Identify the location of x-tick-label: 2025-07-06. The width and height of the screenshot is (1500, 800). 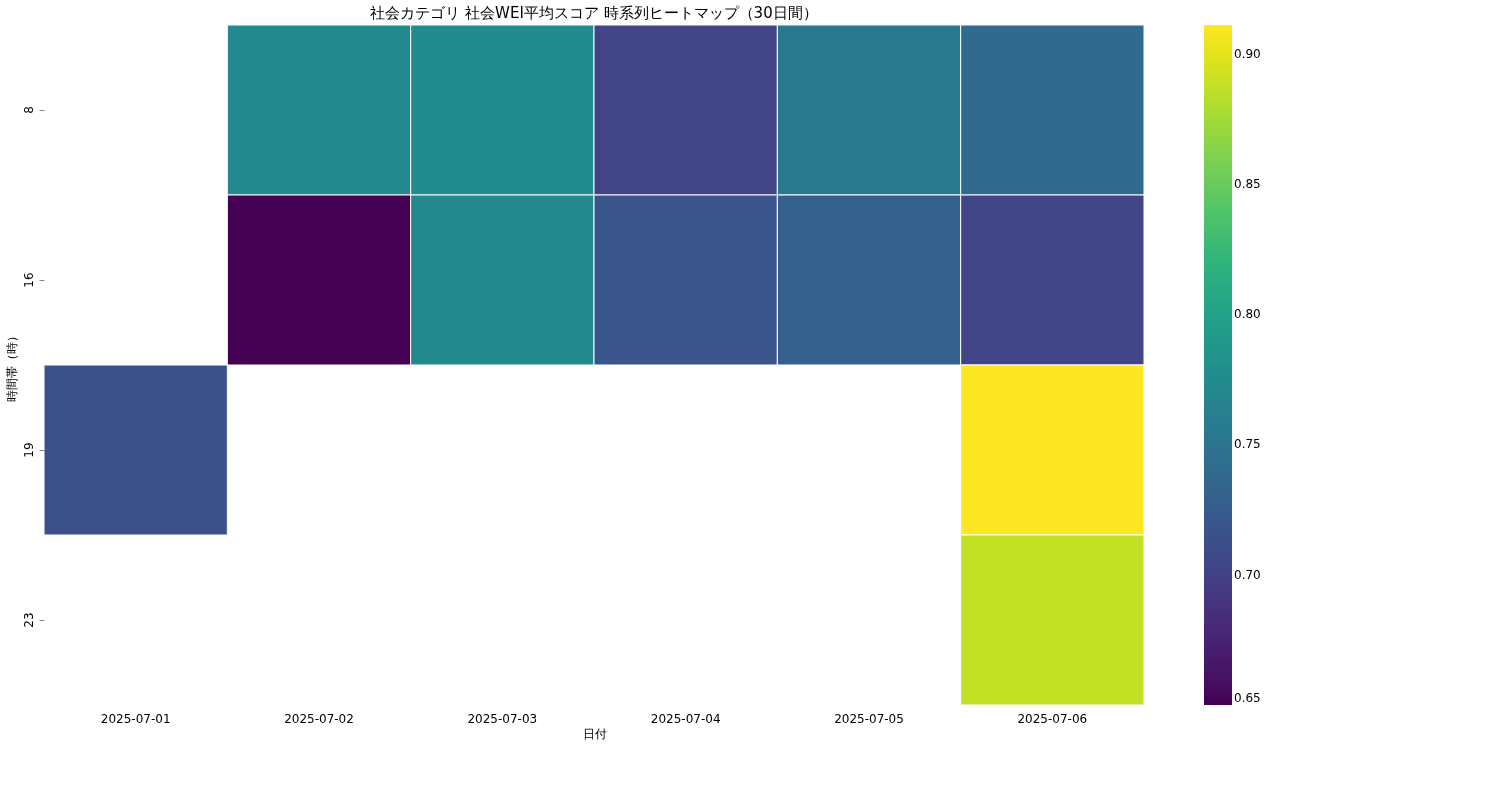
(1052, 718).